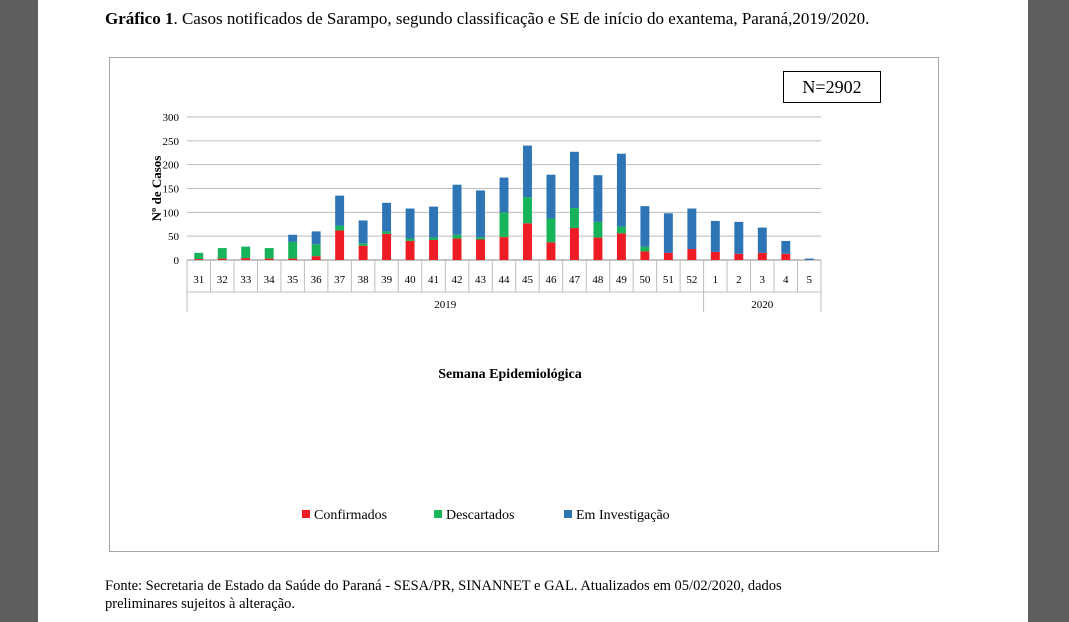 The image size is (1069, 622). What do you see at coordinates (171, 213) in the screenshot?
I see `y-tick-label: 100` at bounding box center [171, 213].